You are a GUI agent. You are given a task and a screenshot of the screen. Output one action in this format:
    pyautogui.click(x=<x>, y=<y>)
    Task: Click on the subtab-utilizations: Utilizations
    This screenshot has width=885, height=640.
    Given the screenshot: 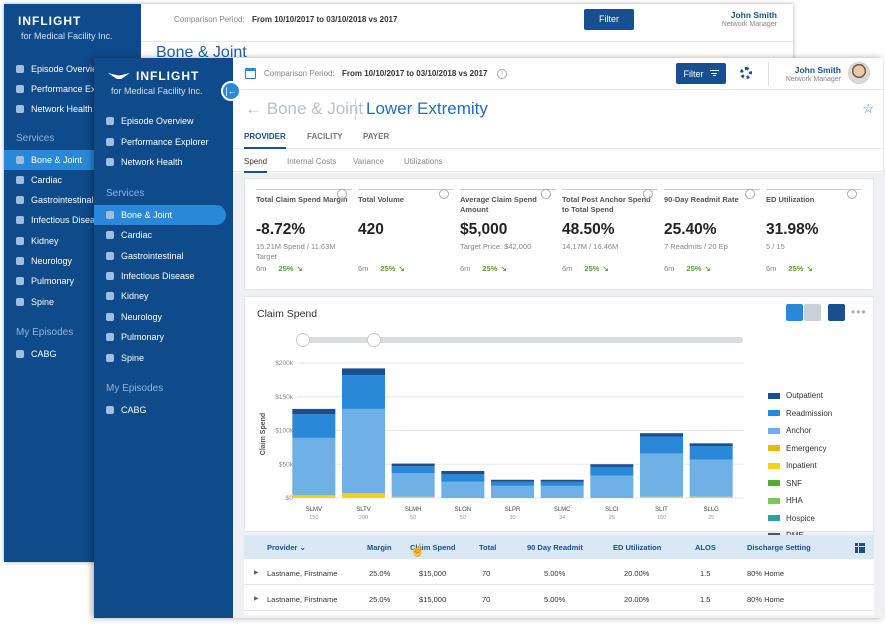 What is the action you would take?
    pyautogui.click(x=423, y=161)
    